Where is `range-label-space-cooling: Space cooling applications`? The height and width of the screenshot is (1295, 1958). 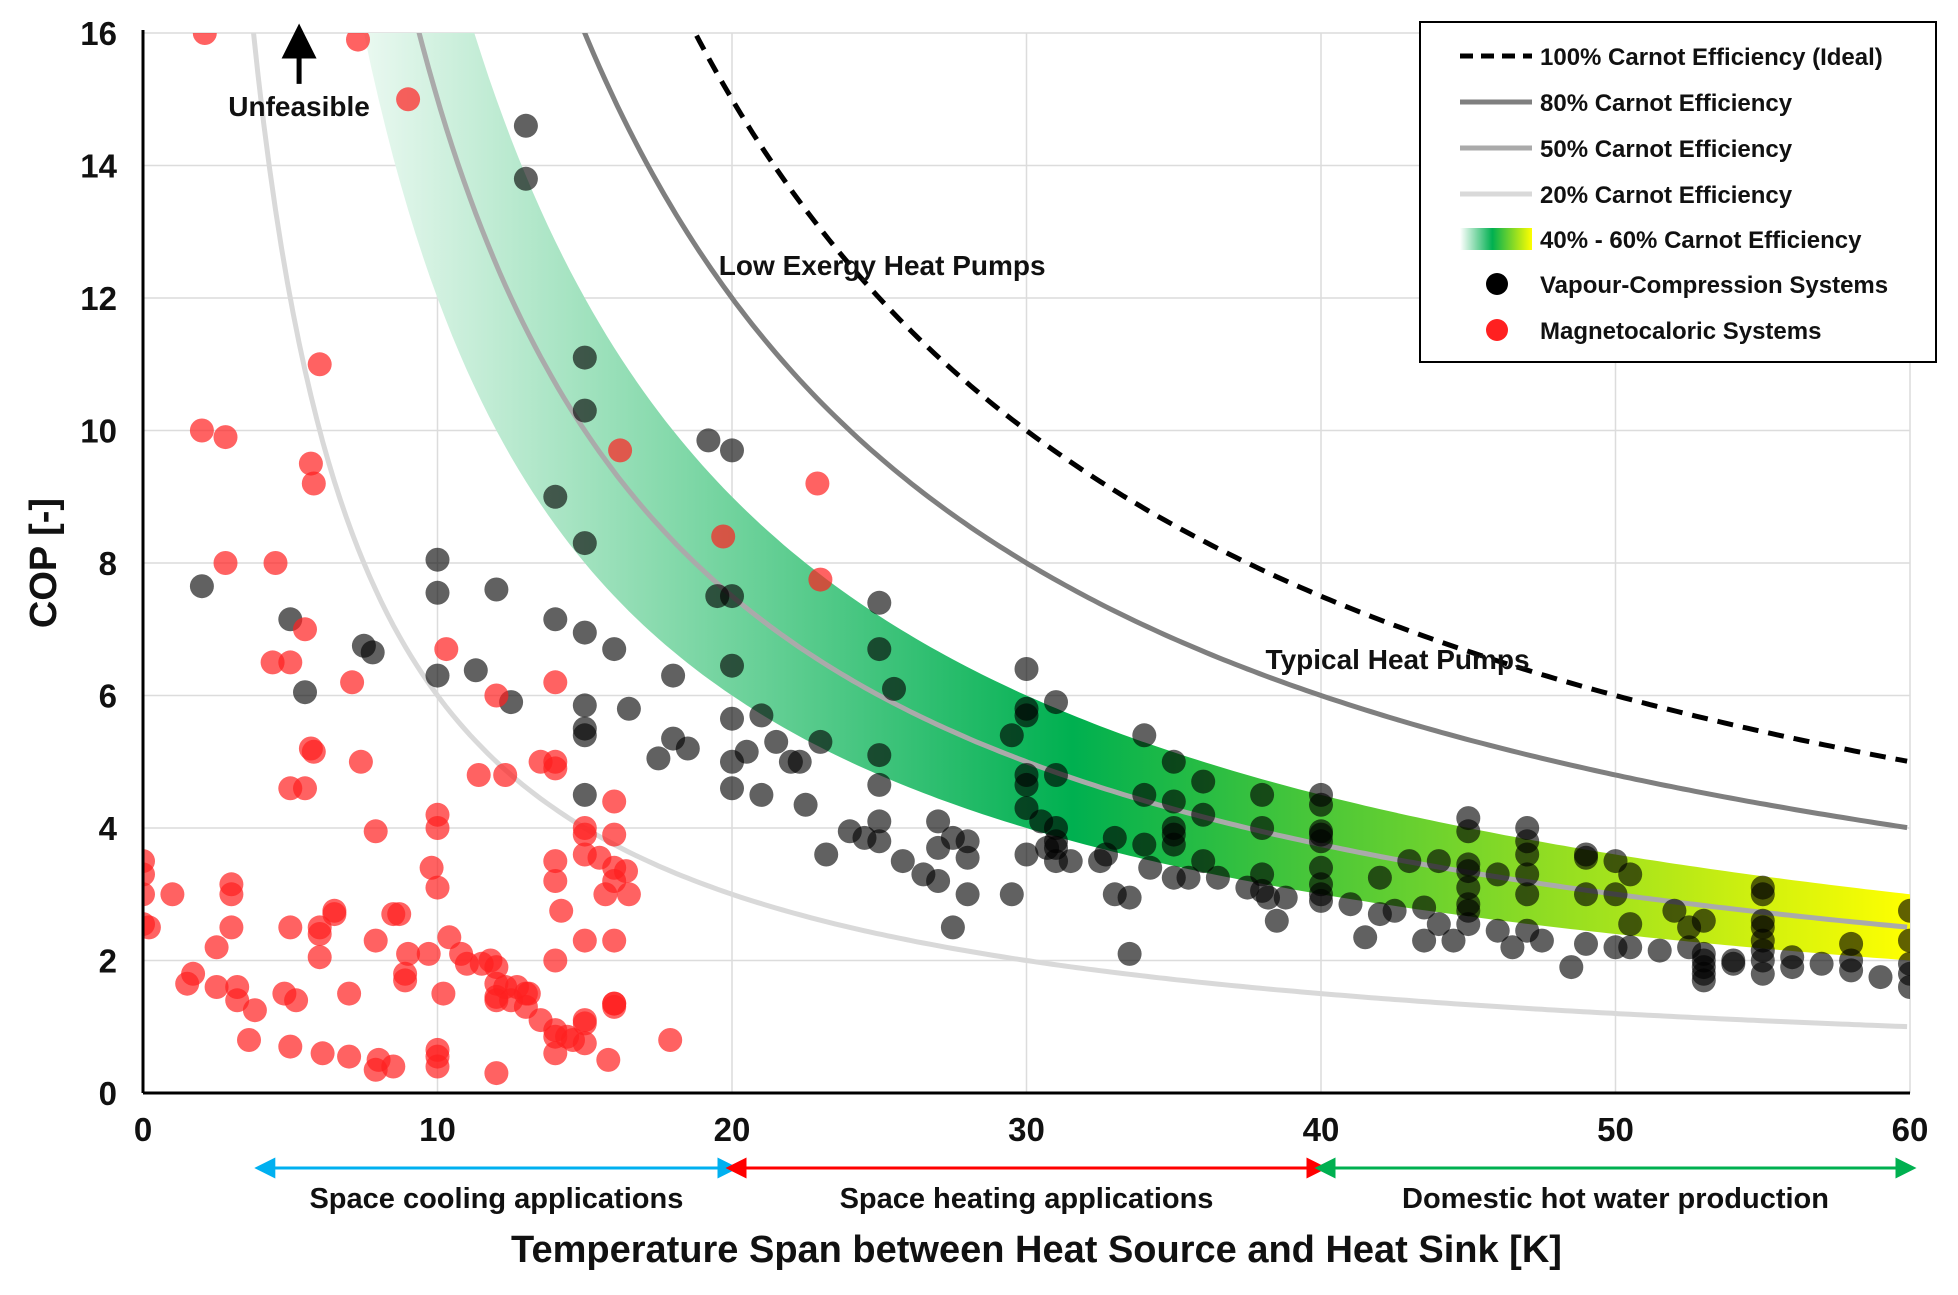 range-label-space-cooling: Space cooling applications is located at coordinates (496, 1199).